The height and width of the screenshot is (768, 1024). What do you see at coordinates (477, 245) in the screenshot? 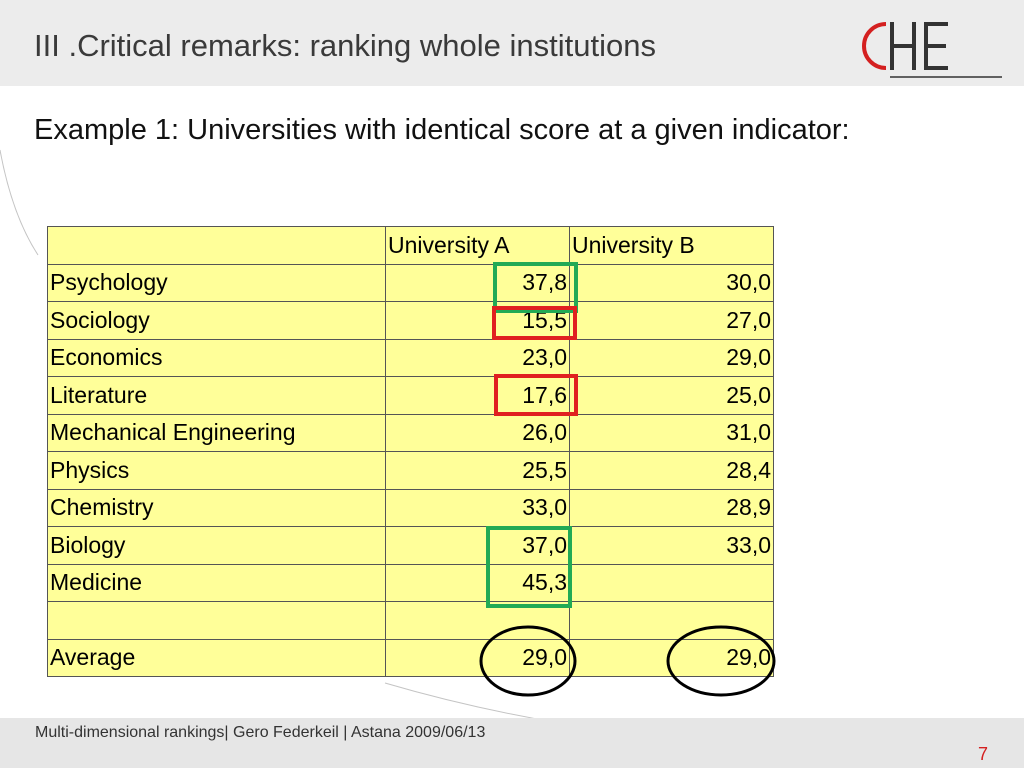
I see `header-university-a: University A` at bounding box center [477, 245].